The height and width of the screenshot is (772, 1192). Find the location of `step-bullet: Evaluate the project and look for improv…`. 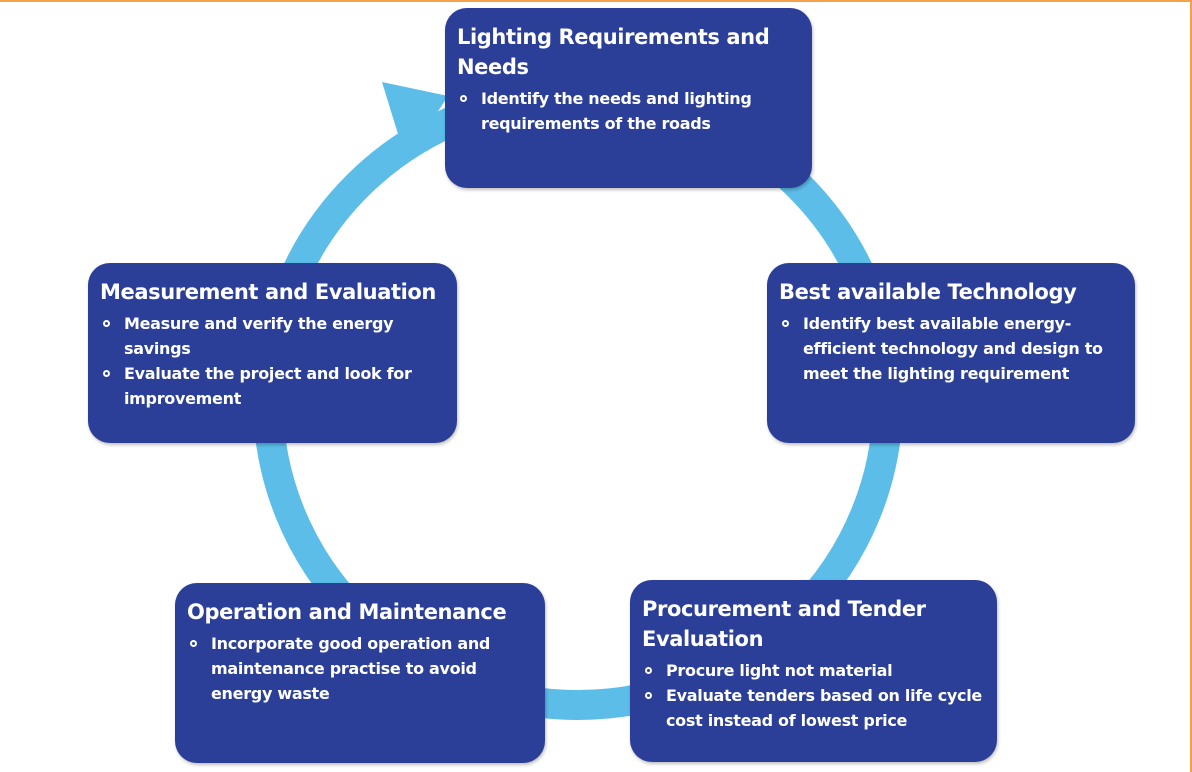

step-bullet: Evaluate the project and look for improv… is located at coordinates (271, 386).